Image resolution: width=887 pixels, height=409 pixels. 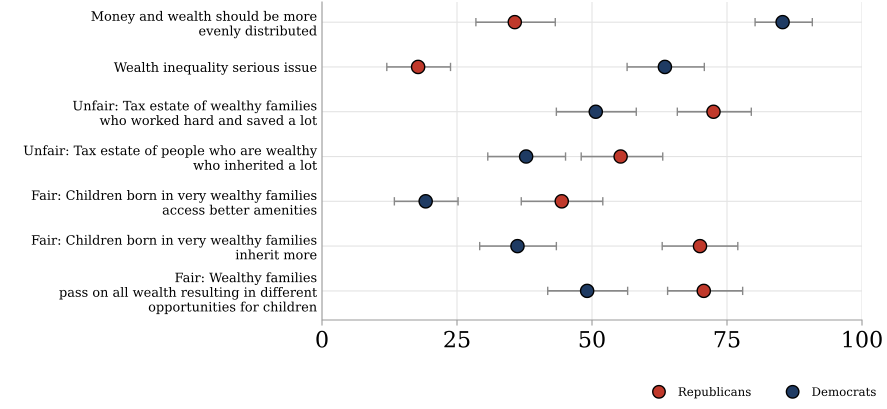 I want to click on y-tick-label: Money and wealth should be more evenly distributed, so click(x=204, y=24).